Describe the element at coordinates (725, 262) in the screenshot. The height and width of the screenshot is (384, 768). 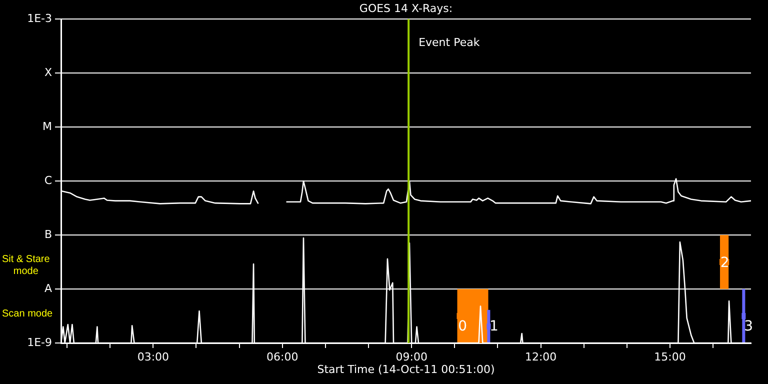
I see `annotation: 2` at that location.